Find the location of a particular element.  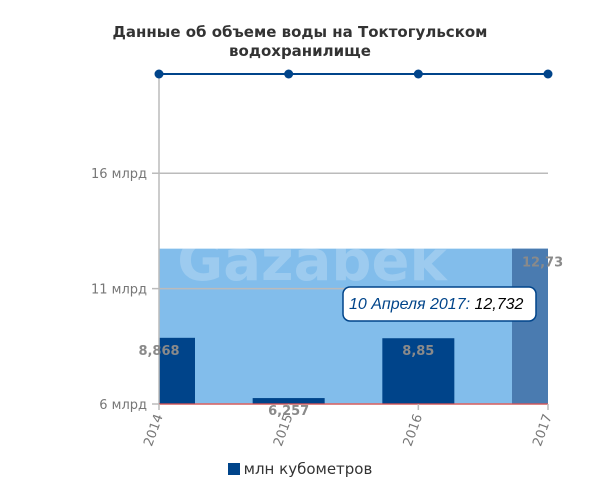

bar-2014 is located at coordinates (177, 370).